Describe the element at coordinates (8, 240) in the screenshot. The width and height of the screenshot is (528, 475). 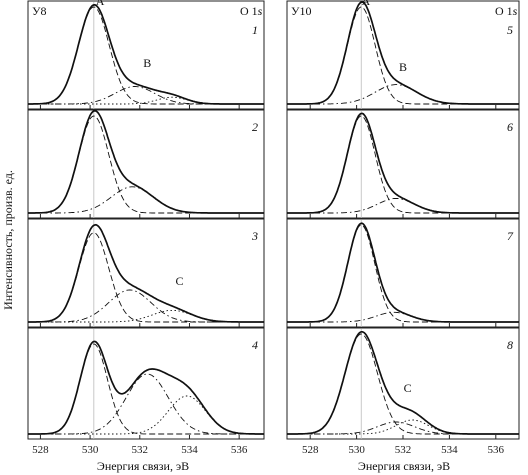
I see `y-axis-title: Интенсивность, произв. ед.` at that location.